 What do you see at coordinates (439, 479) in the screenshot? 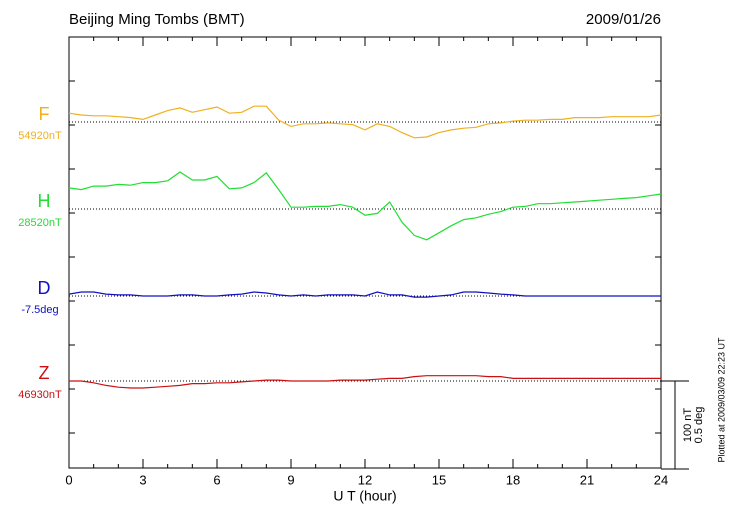
I see `x-tick-label: 15` at bounding box center [439, 479].